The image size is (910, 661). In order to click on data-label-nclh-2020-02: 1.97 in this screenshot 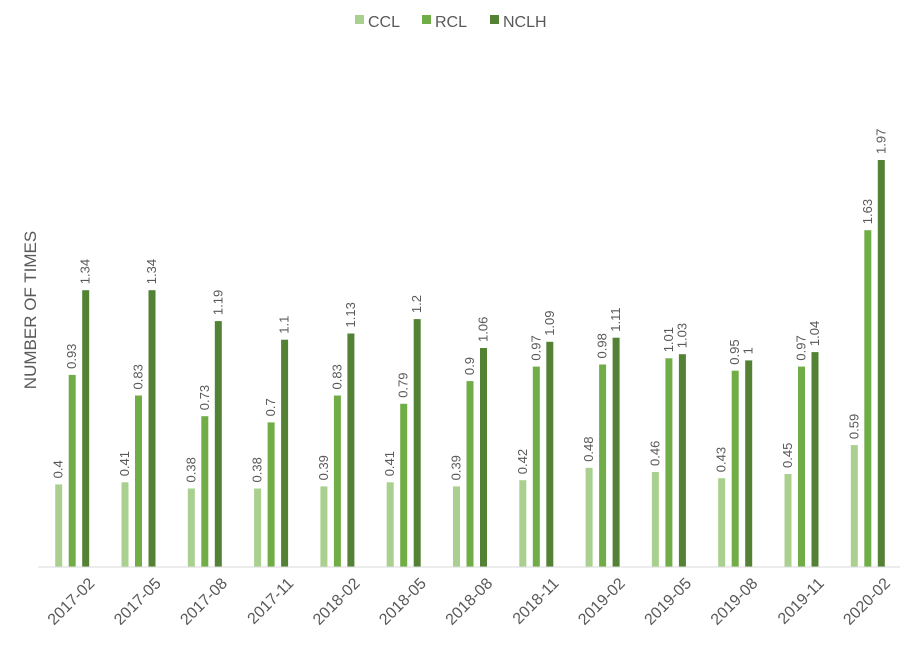, I will do `click(880, 141)`.